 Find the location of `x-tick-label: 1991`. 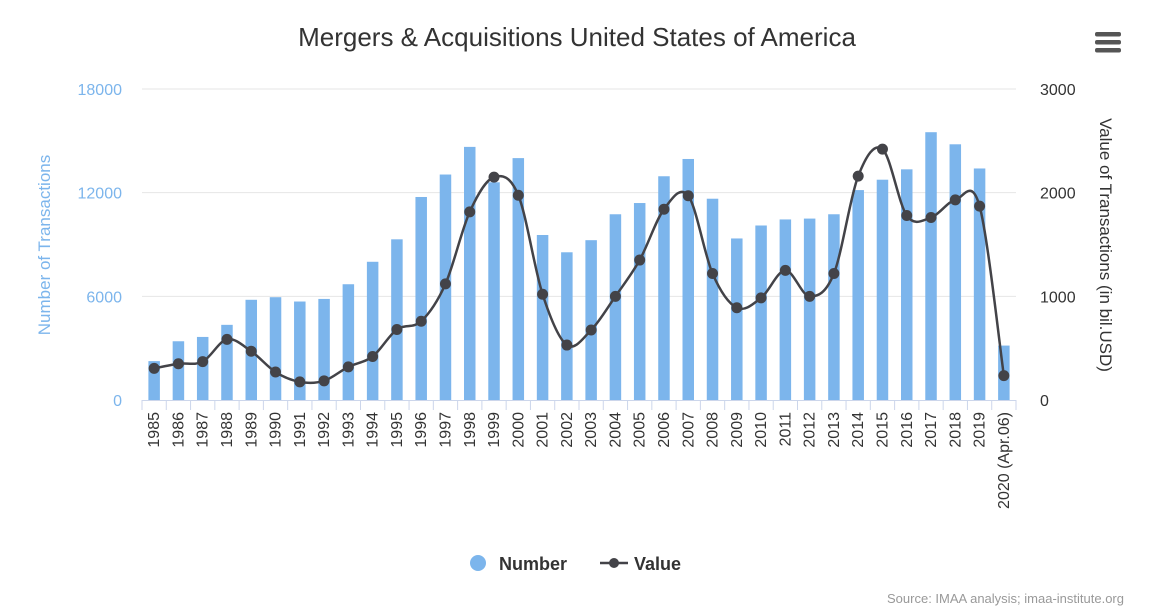

x-tick-label: 1991 is located at coordinates (300, 430).